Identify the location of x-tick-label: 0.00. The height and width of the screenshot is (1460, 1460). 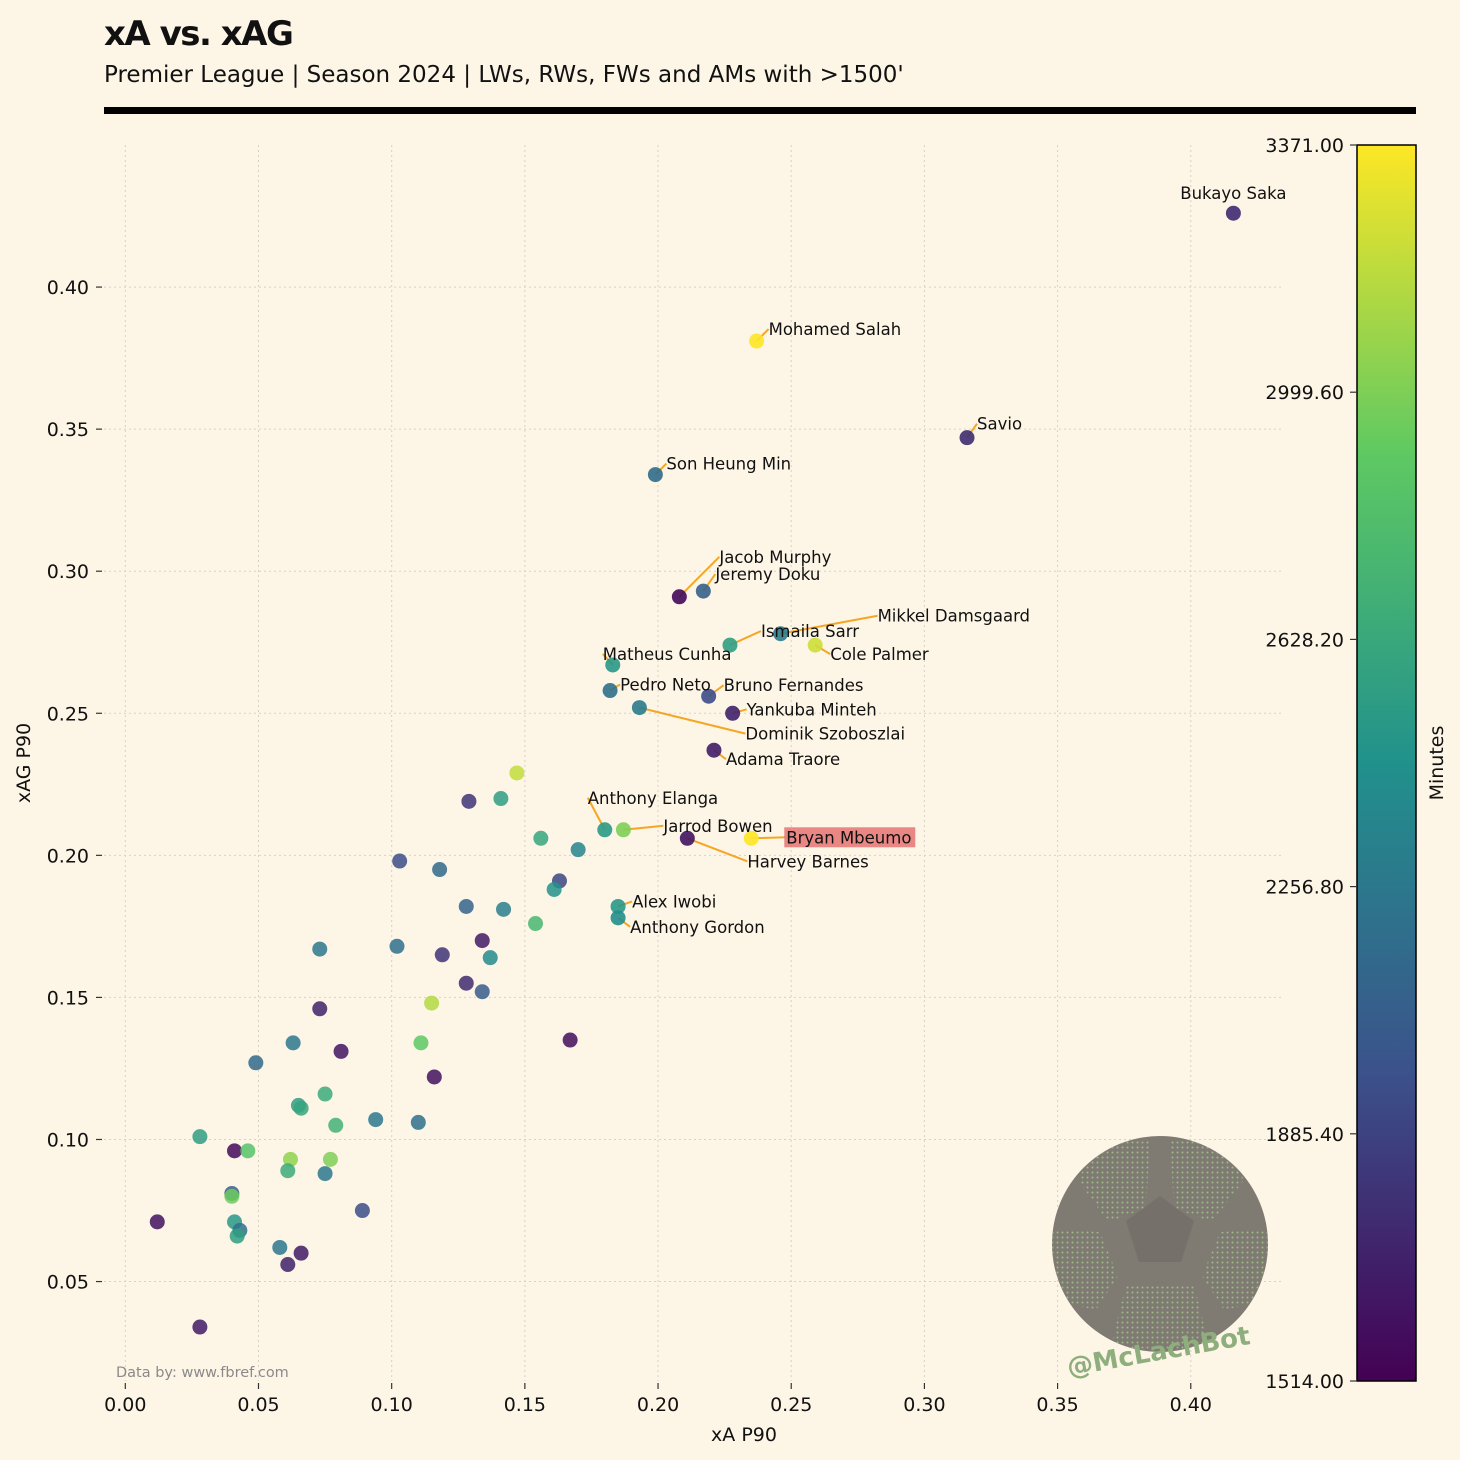
(125, 1405).